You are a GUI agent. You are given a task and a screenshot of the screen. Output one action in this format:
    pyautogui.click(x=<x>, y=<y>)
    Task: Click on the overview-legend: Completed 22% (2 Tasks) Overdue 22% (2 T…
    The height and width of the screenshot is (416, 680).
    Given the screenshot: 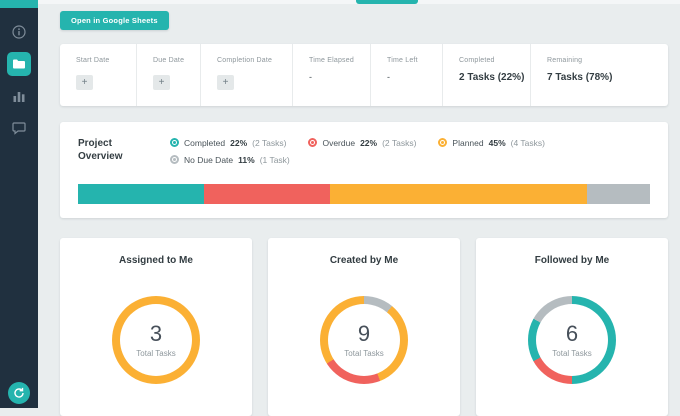 What is the action you would take?
    pyautogui.click(x=357, y=152)
    